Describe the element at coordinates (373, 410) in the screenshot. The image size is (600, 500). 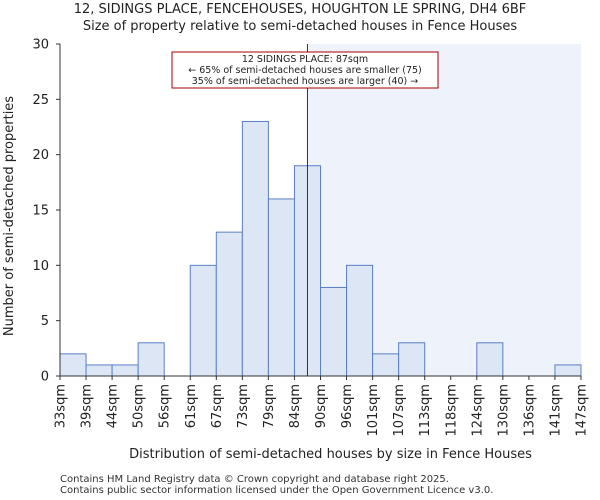
I see `x-tick-label: 101sqm` at that location.